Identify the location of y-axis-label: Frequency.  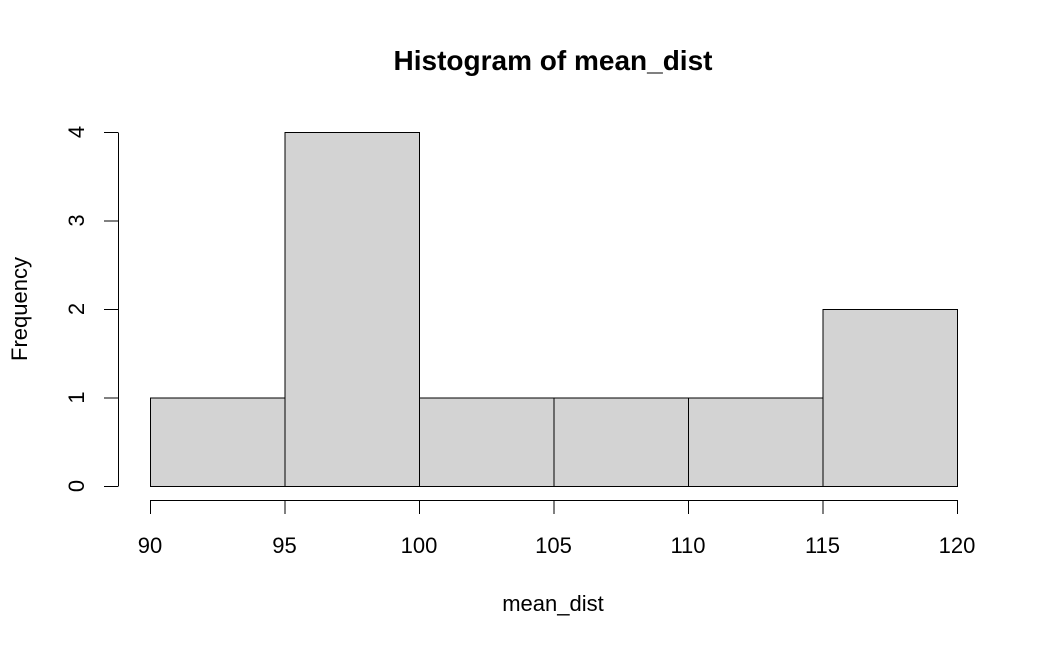
(19, 309).